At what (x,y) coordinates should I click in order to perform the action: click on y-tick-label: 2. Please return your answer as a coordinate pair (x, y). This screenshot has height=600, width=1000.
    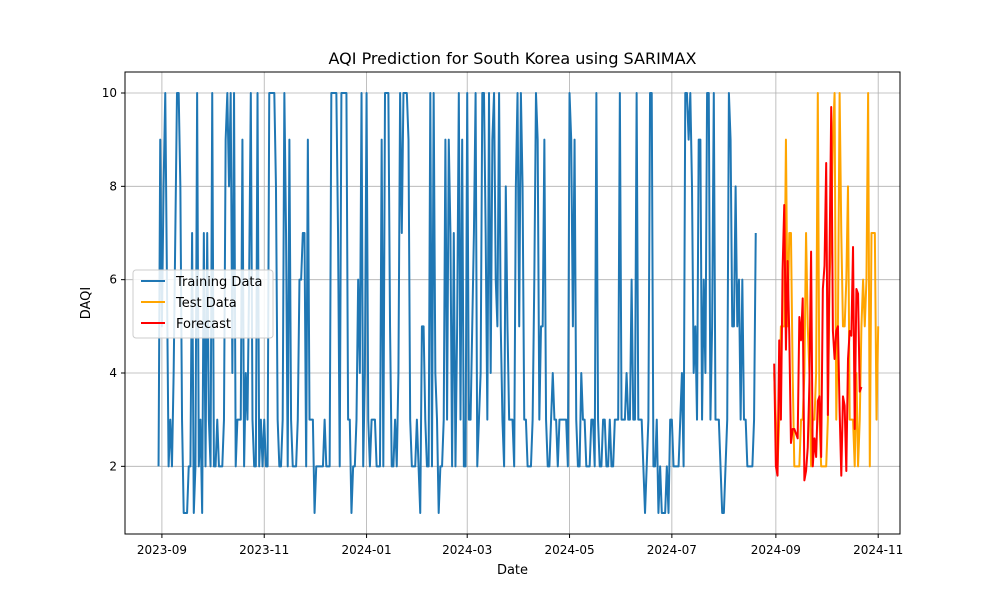
    Looking at the image, I should click on (113, 466).